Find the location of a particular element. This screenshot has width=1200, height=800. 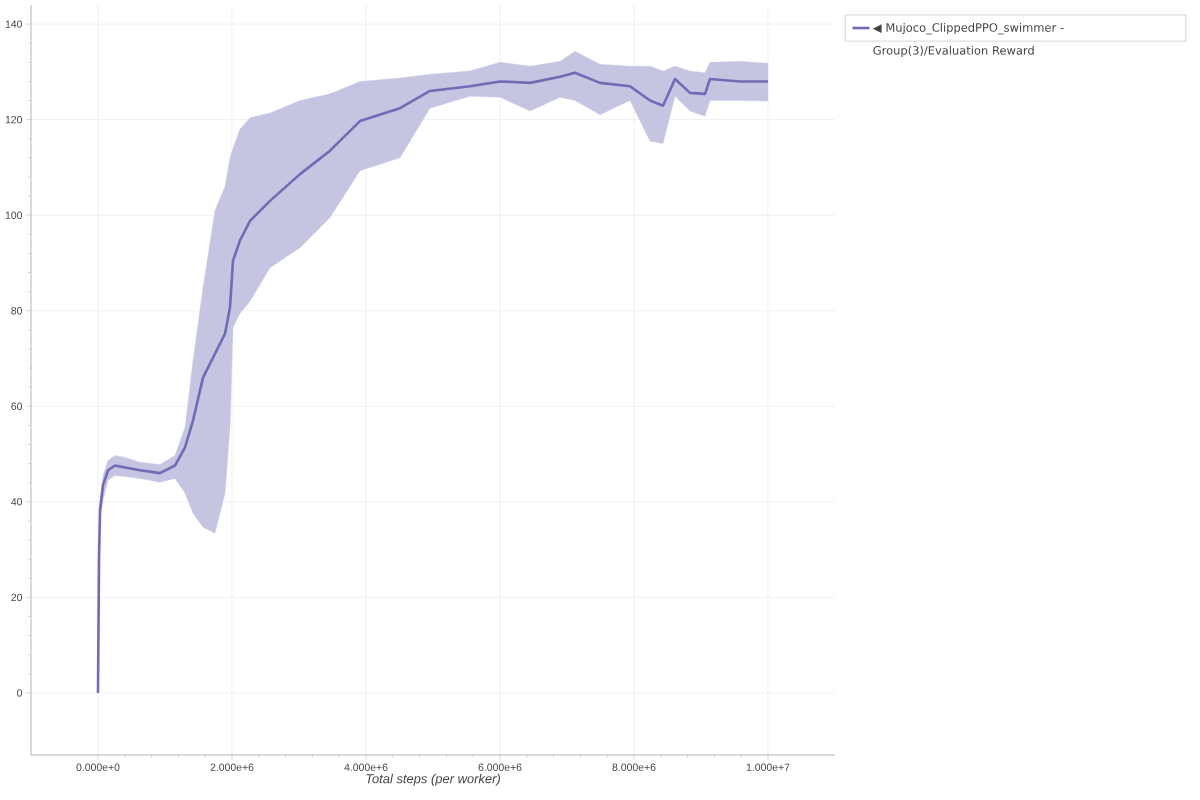

x-tick-label: 1.000e+7 is located at coordinates (768, 767).